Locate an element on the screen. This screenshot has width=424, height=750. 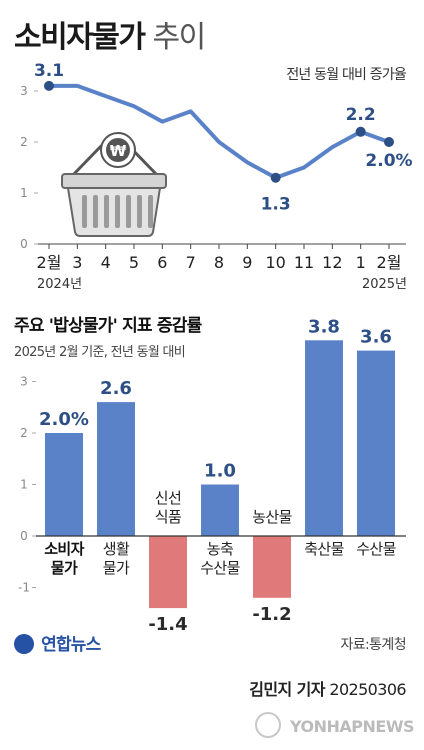
line-x-tick-label: 1 is located at coordinates (361, 262).